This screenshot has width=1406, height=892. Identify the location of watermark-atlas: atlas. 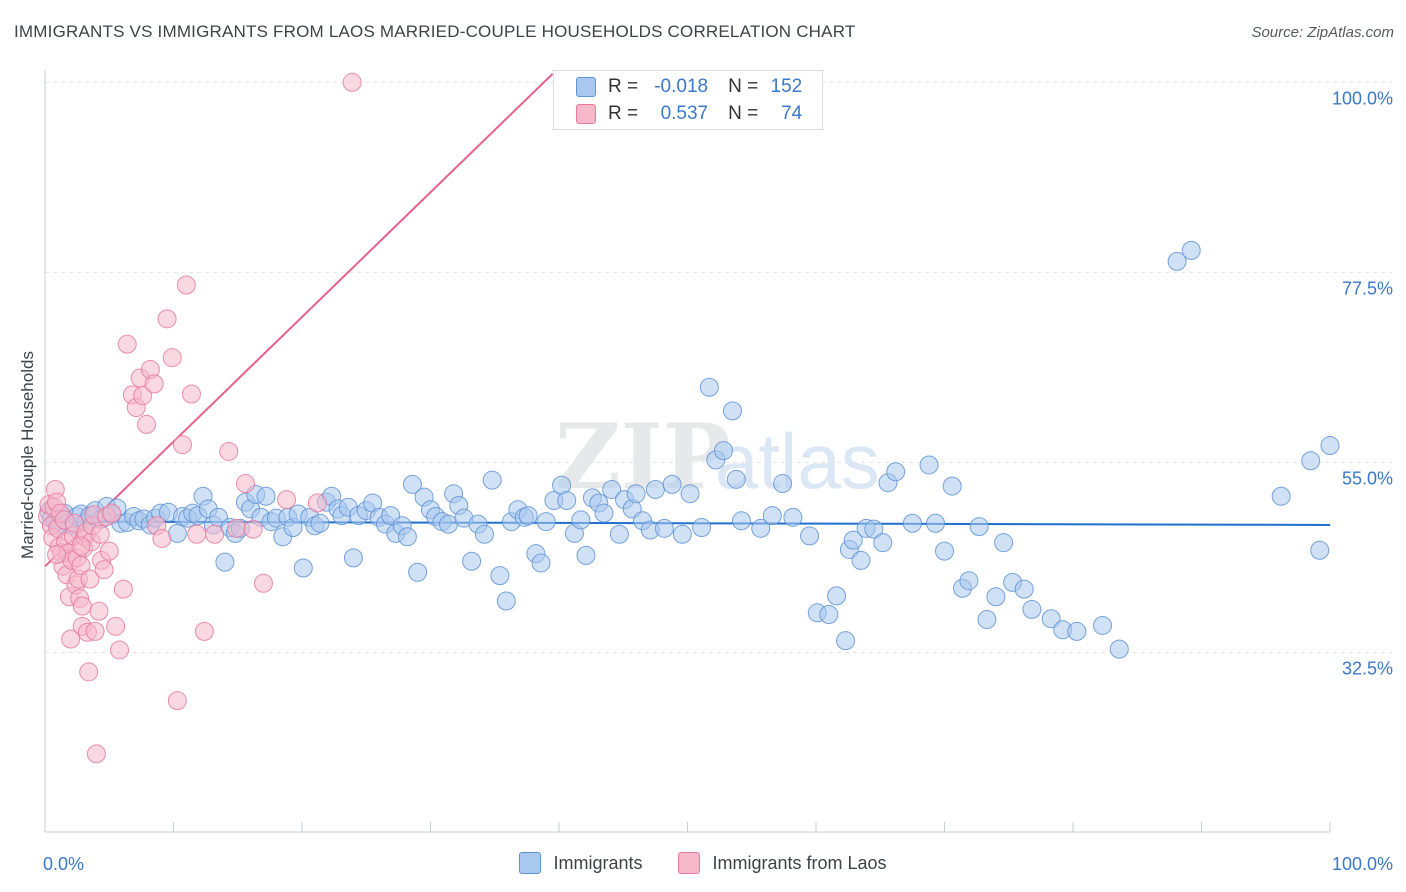
(797, 461).